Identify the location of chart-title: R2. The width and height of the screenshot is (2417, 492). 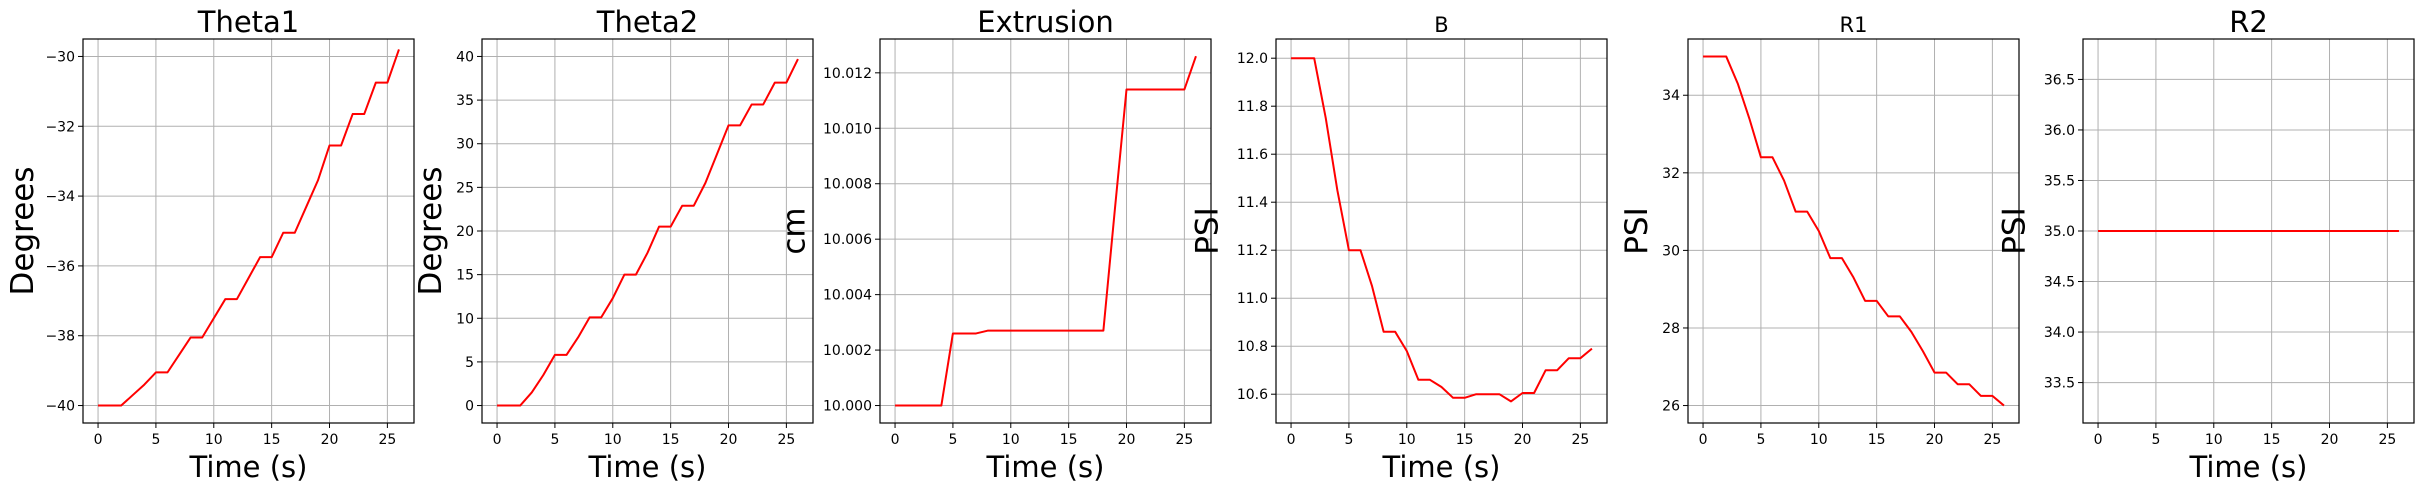
(2248, 22).